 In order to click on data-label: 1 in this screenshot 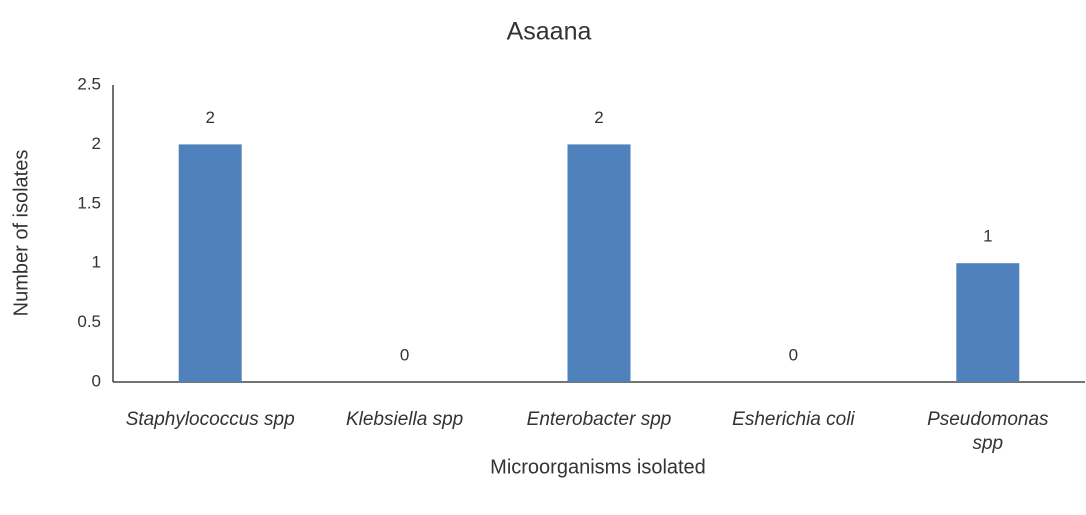, I will do `click(987, 236)`.